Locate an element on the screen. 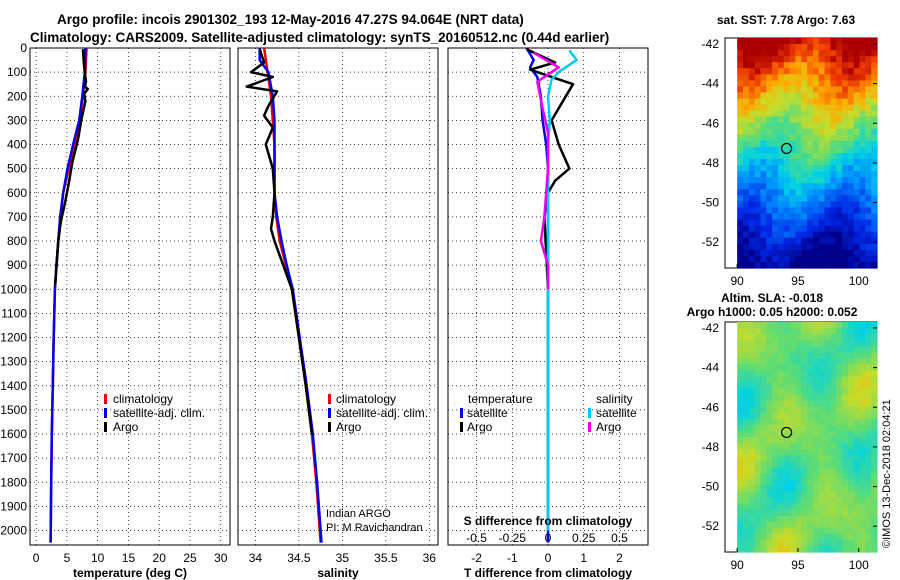 This screenshot has width=900, height=580. y-tick-label: 1400 is located at coordinates (13, 386).